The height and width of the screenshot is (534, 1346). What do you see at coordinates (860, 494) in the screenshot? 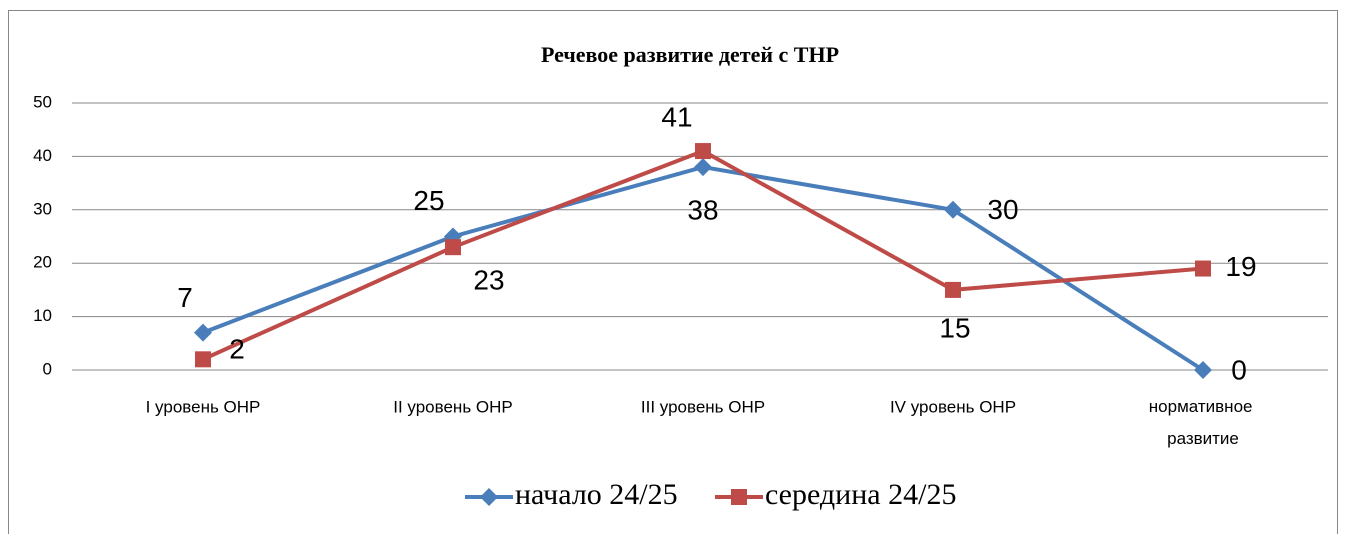
I see `legend-label: середина 24/25` at bounding box center [860, 494].